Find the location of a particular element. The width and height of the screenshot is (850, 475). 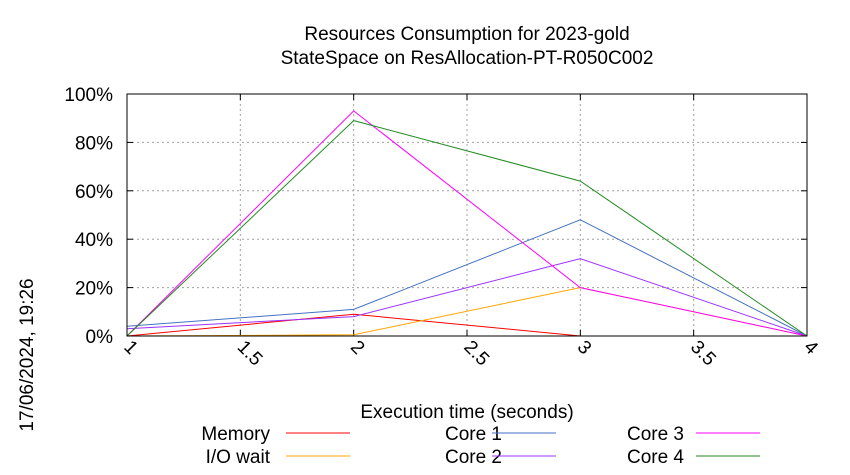

x-tick-label: 3.5 is located at coordinates (703, 354).